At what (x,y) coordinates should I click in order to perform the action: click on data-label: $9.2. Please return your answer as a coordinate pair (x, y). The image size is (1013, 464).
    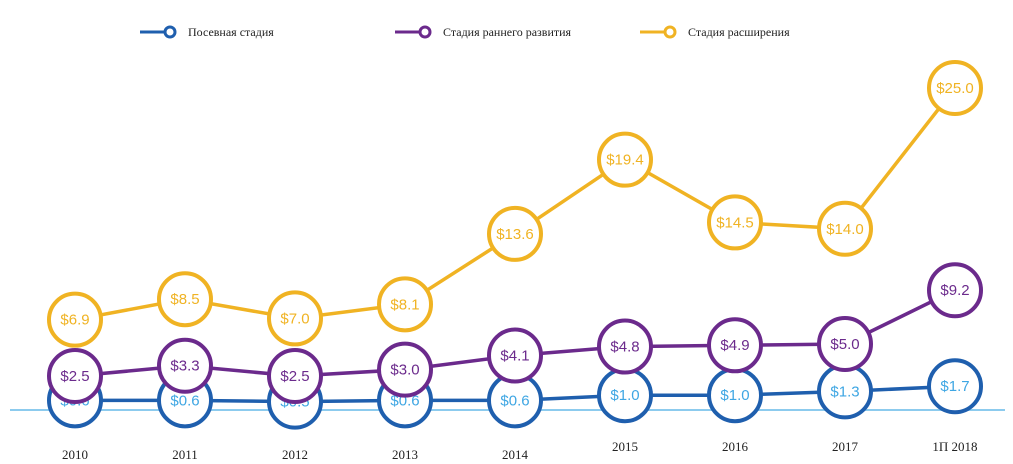
    Looking at the image, I should click on (954, 290).